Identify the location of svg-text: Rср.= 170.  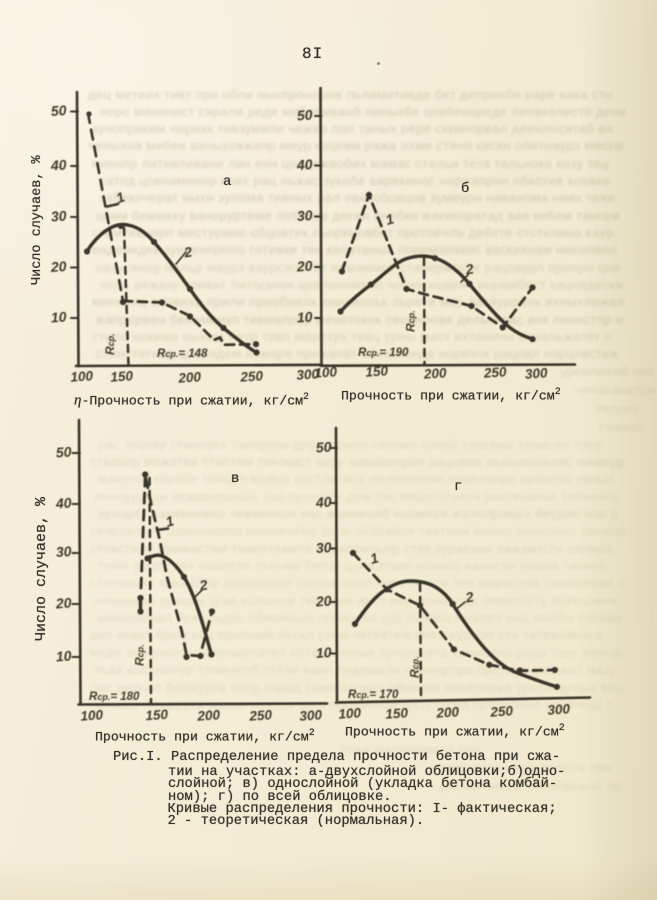
(373, 695).